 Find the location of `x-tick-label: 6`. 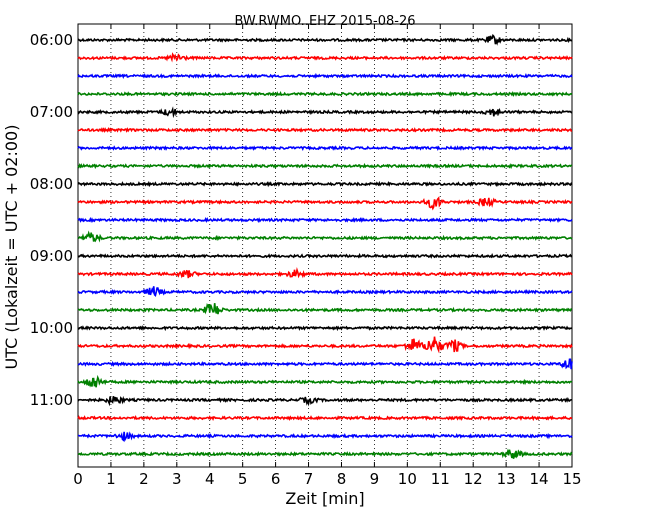

x-tick-label: 6 is located at coordinates (276, 479).